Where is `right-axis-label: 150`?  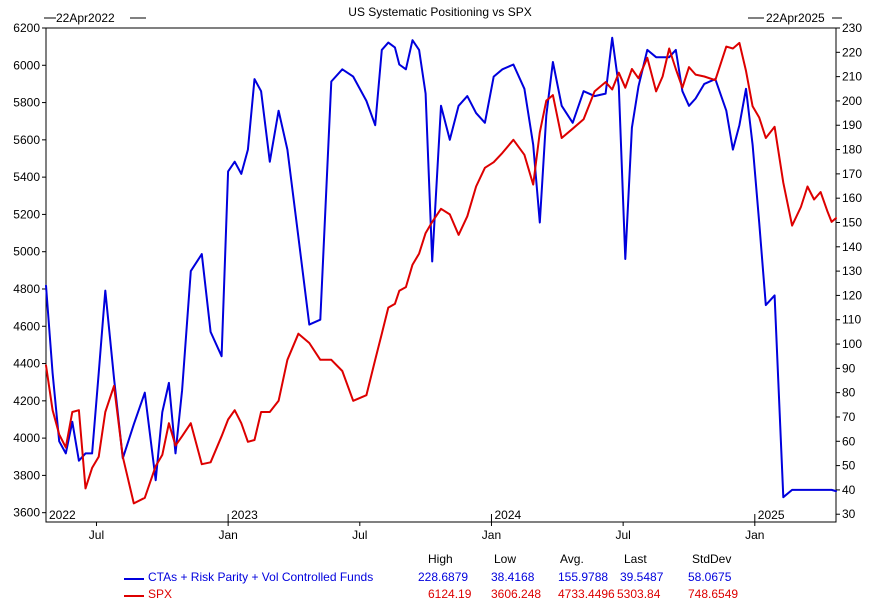
right-axis-label: 150 is located at coordinates (852, 222).